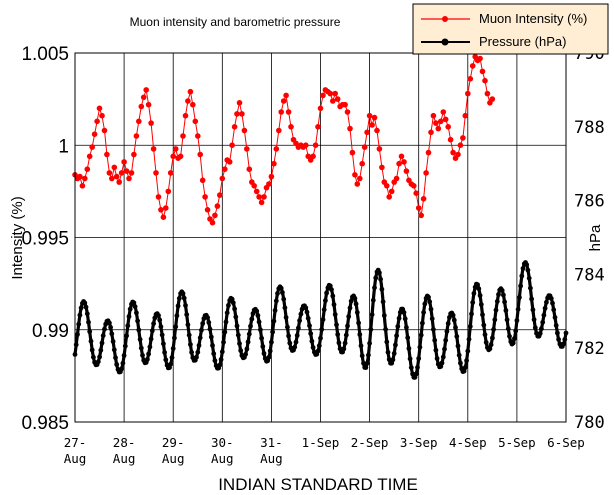 The image size is (614, 495). I want to click on y-tick-label-left: 0.99, so click(50, 331).